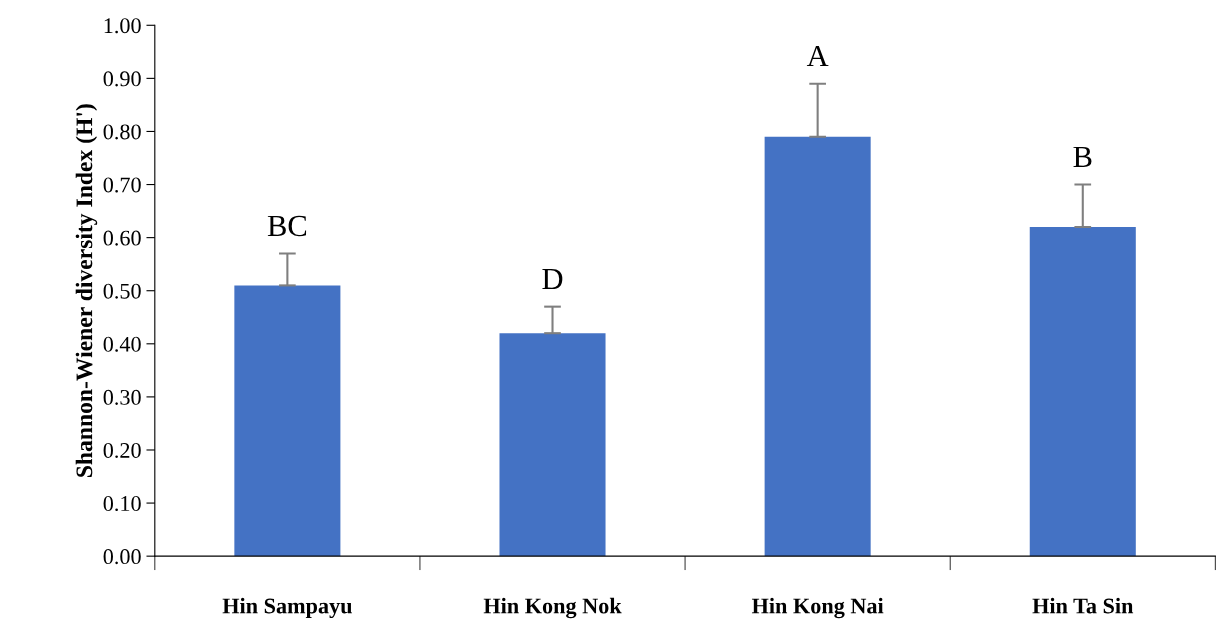  Describe the element at coordinates (122, 450) in the screenshot. I see `y-tick-label: 0.20` at that location.